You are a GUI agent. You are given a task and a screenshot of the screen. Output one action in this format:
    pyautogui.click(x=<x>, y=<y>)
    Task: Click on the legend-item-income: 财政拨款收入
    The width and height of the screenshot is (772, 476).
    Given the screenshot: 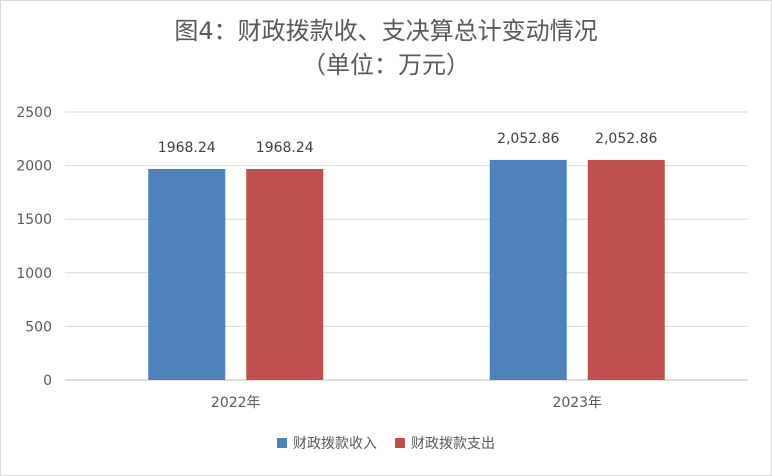 What is the action you would take?
    pyautogui.click(x=327, y=443)
    